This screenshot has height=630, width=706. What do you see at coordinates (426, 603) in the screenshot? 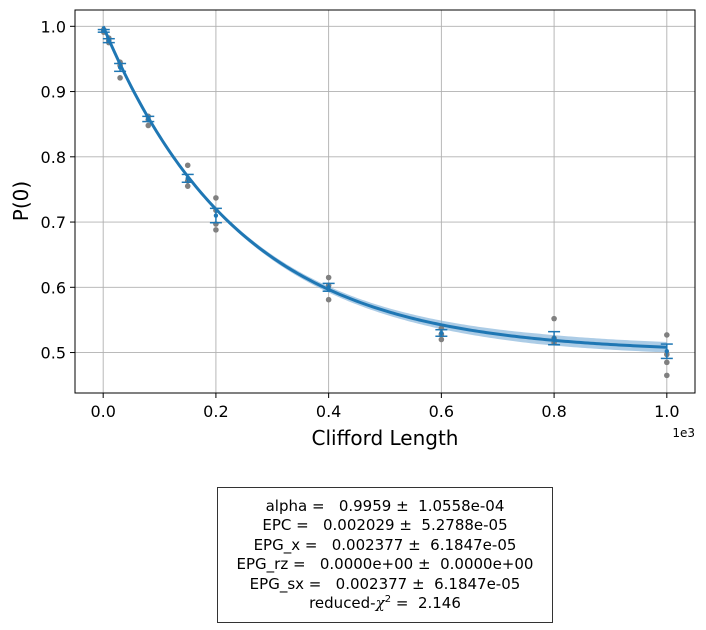
I see `chi-value: = 2.146` at bounding box center [426, 603].